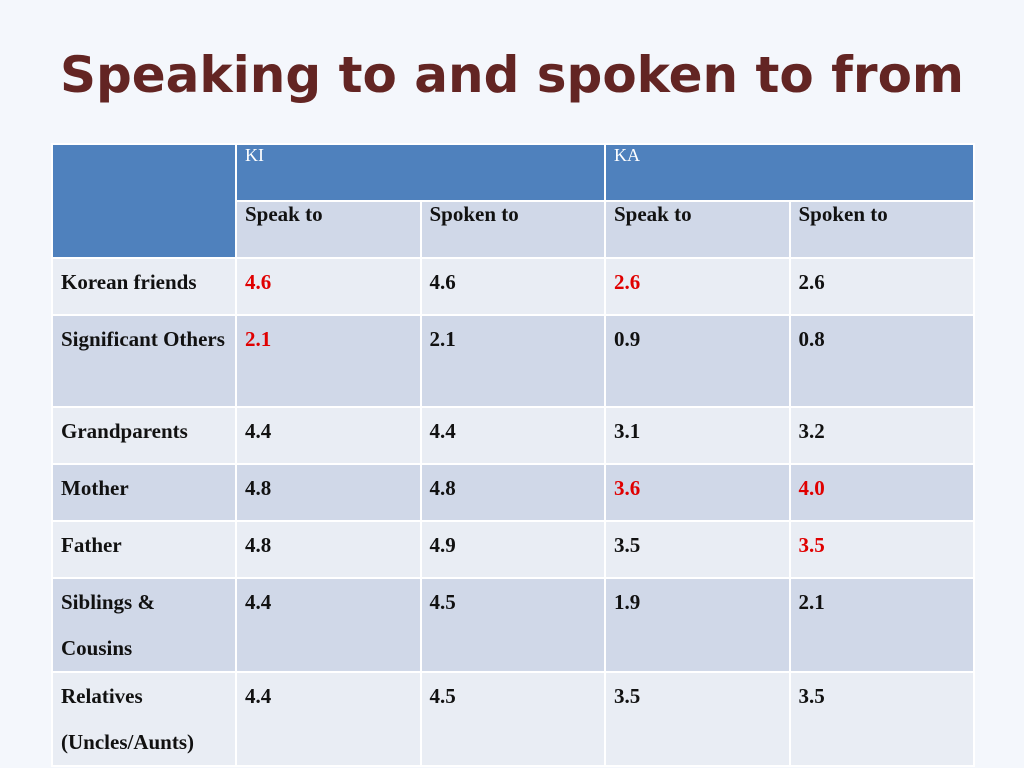 The image size is (1024, 768). I want to click on table-row: Mother 4.8 4.8 3.6 4.0, so click(513, 492).